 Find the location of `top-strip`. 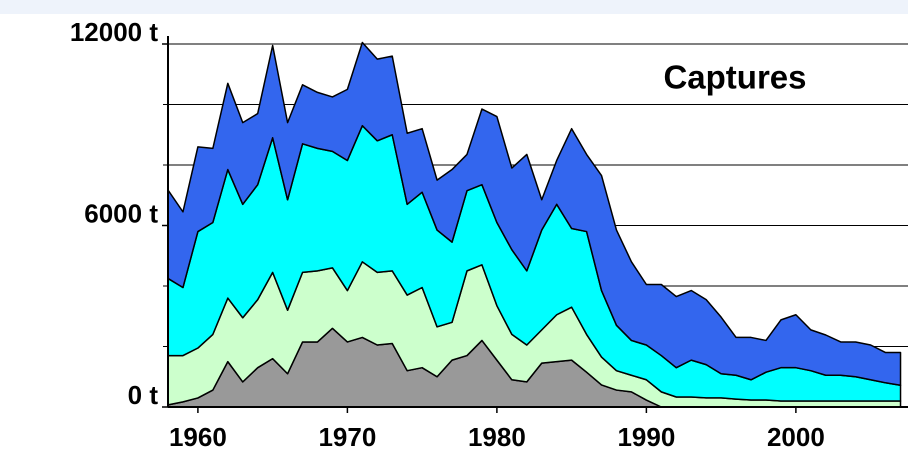

top-strip is located at coordinates (454, 7).